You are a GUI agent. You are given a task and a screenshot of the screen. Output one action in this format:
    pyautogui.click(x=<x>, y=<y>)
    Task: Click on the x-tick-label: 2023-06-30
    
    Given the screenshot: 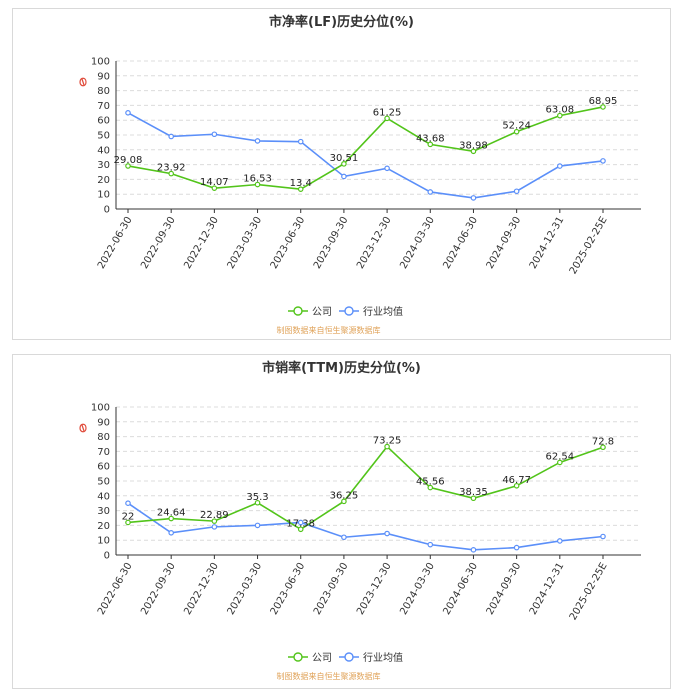 What is the action you would take?
    pyautogui.click(x=288, y=243)
    